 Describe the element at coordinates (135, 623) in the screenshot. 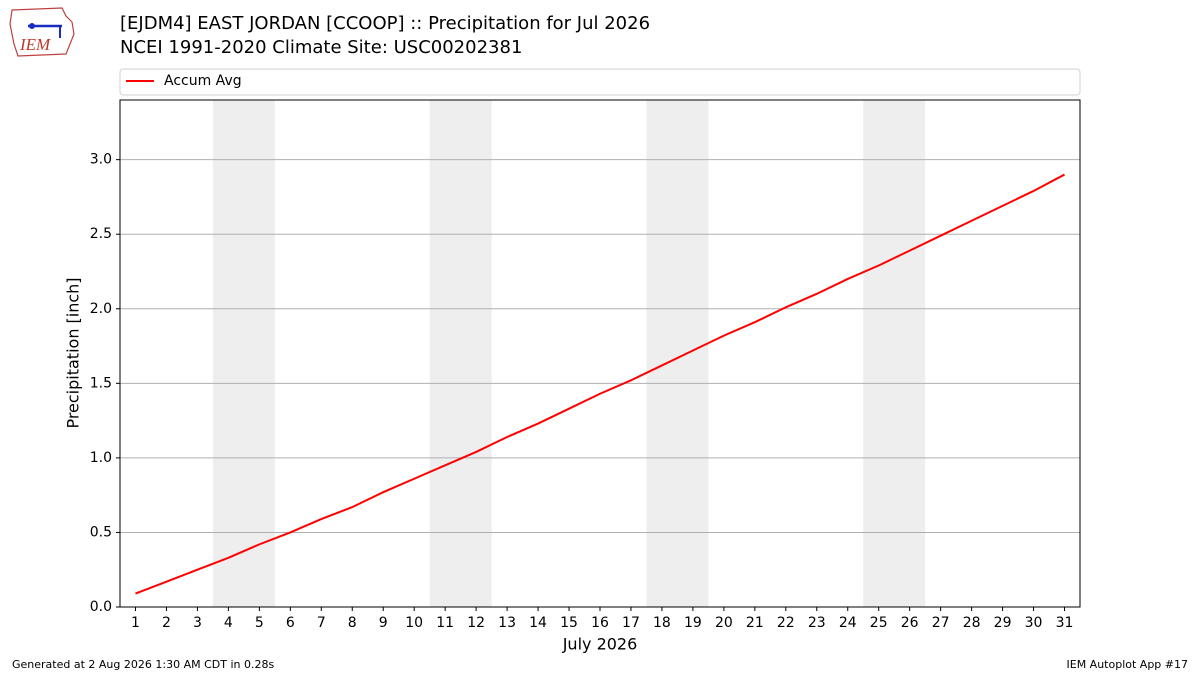

I see `x-tick-label: 1` at that location.